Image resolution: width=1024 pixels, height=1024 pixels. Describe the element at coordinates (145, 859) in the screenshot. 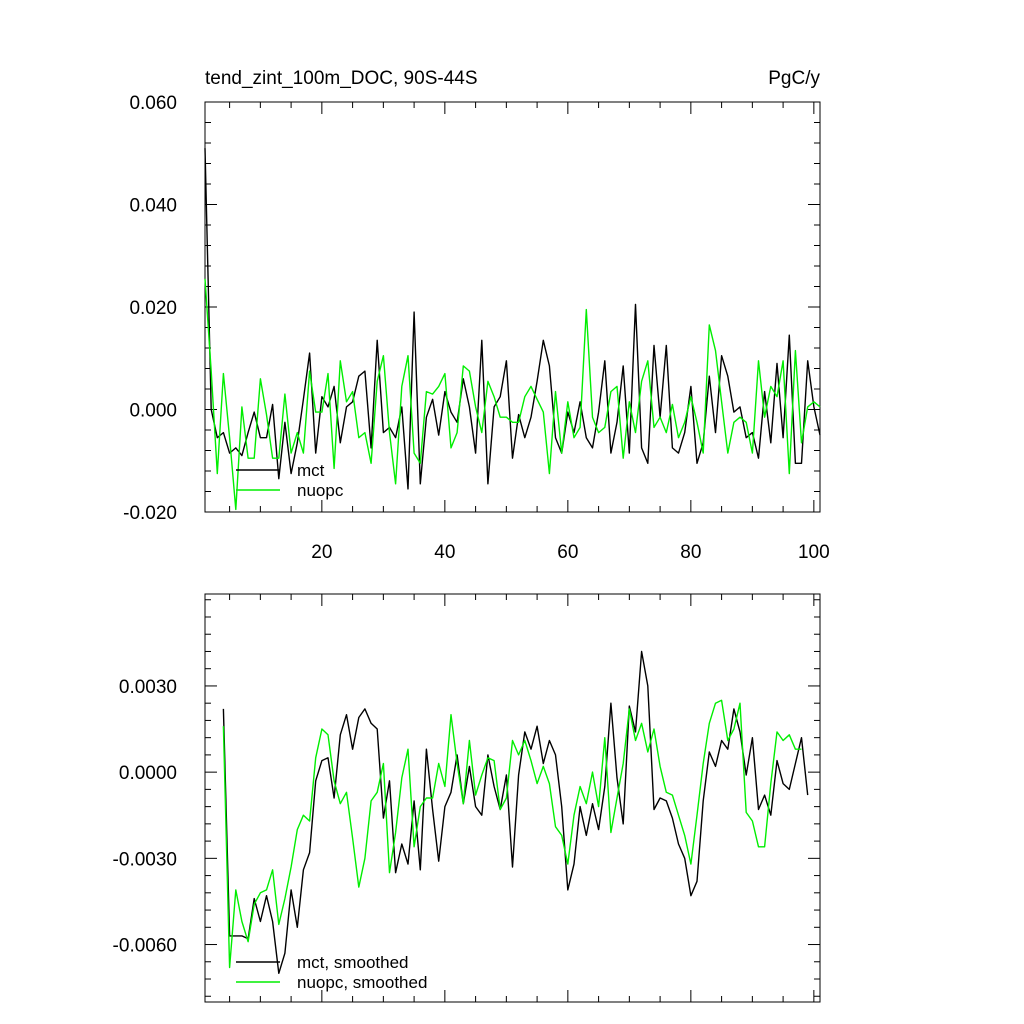

I see `y-tick-label: -0.0030` at that location.